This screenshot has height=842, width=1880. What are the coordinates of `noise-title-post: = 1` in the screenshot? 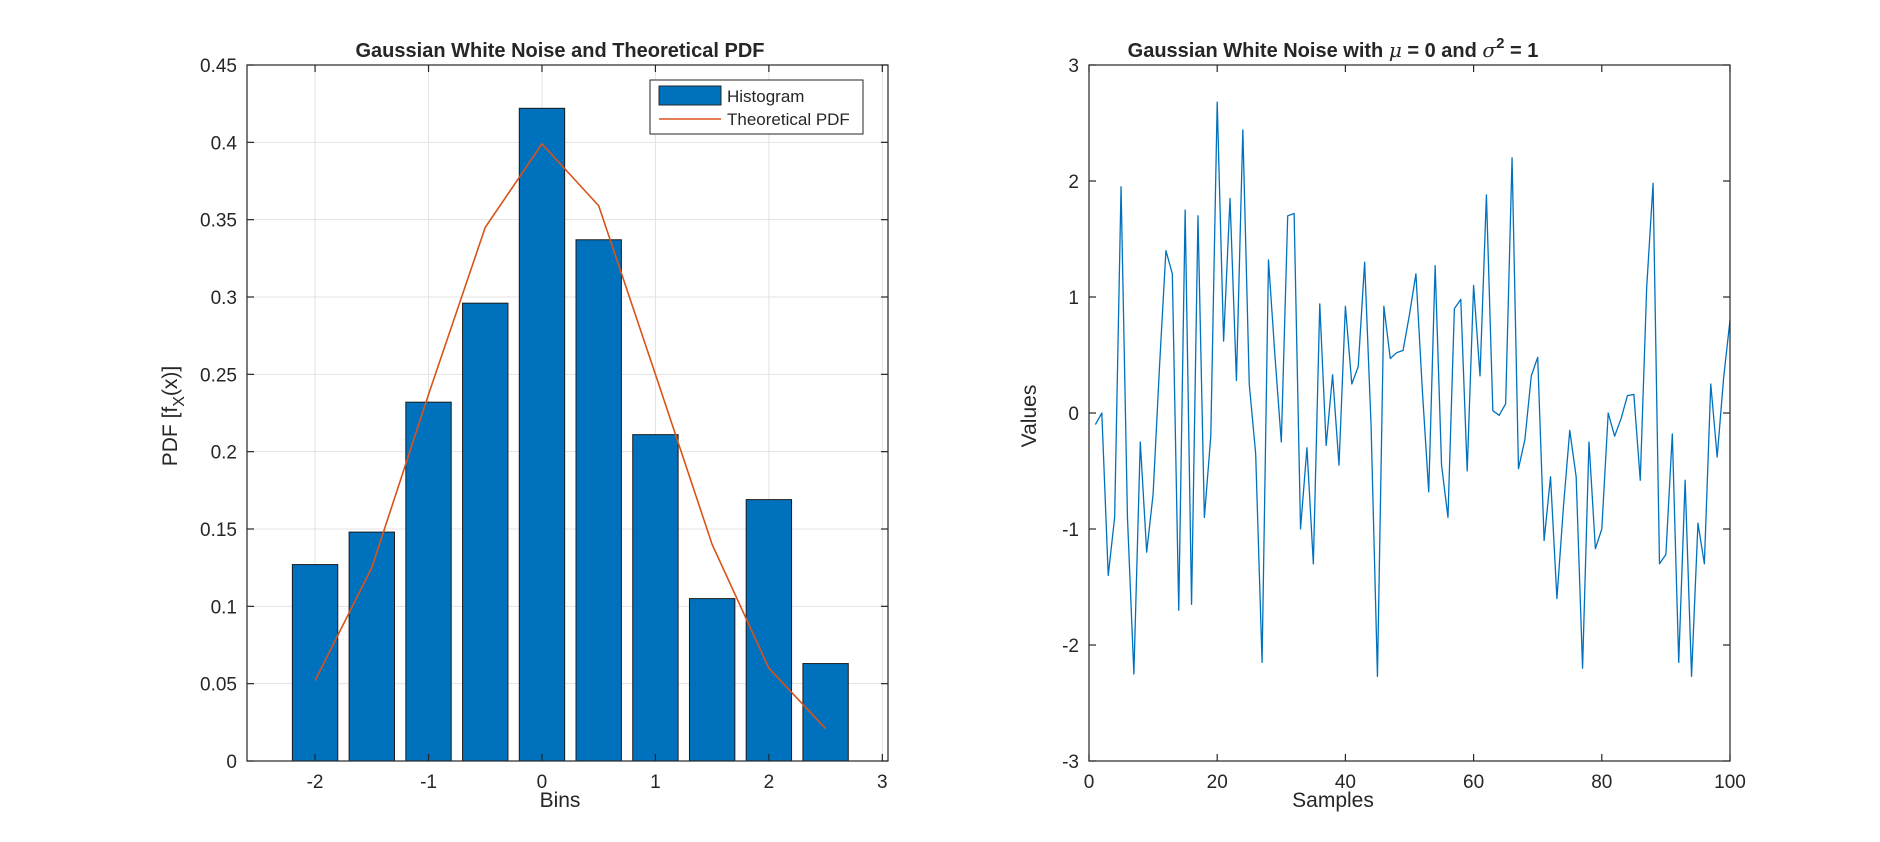 It's located at (1521, 51).